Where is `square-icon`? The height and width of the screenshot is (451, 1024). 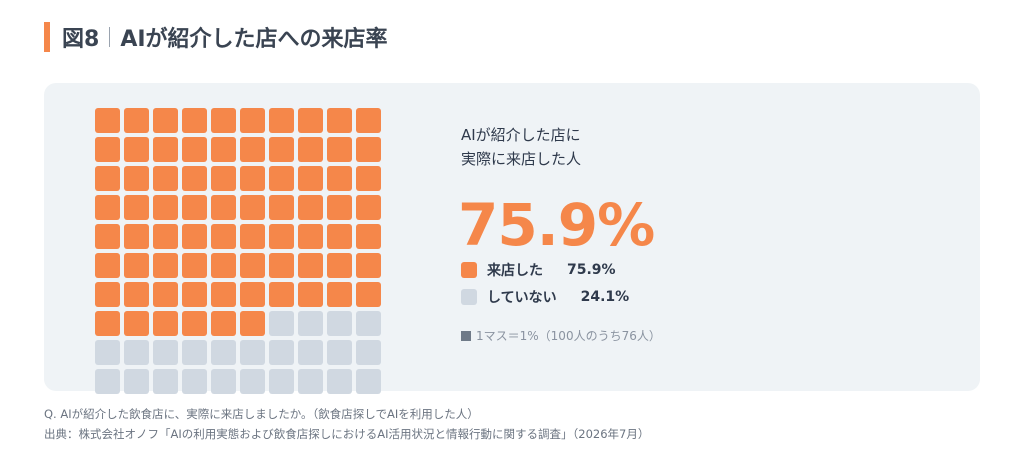 square-icon is located at coordinates (466, 335).